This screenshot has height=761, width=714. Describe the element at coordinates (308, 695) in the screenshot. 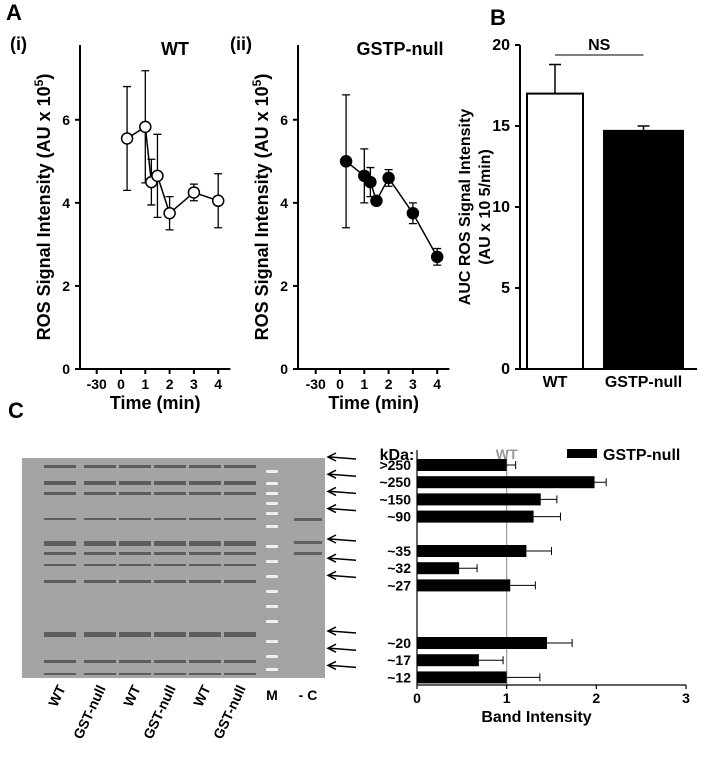

I see `lane-label: - C` at that location.